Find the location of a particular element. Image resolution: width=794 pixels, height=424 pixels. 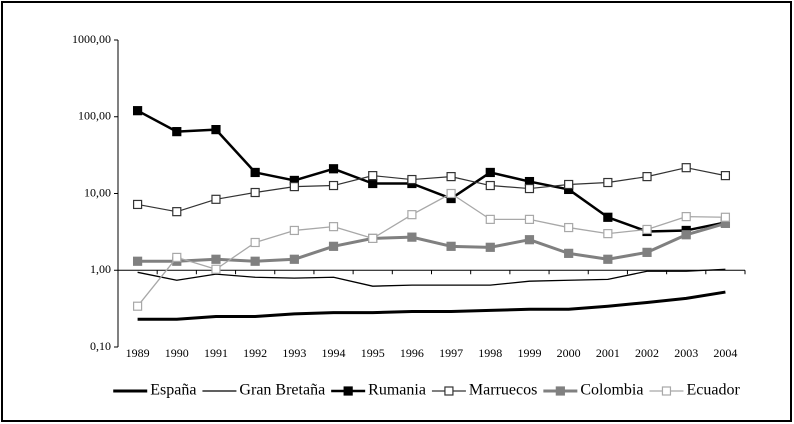

x-tick-label: 1992 is located at coordinates (255, 353).